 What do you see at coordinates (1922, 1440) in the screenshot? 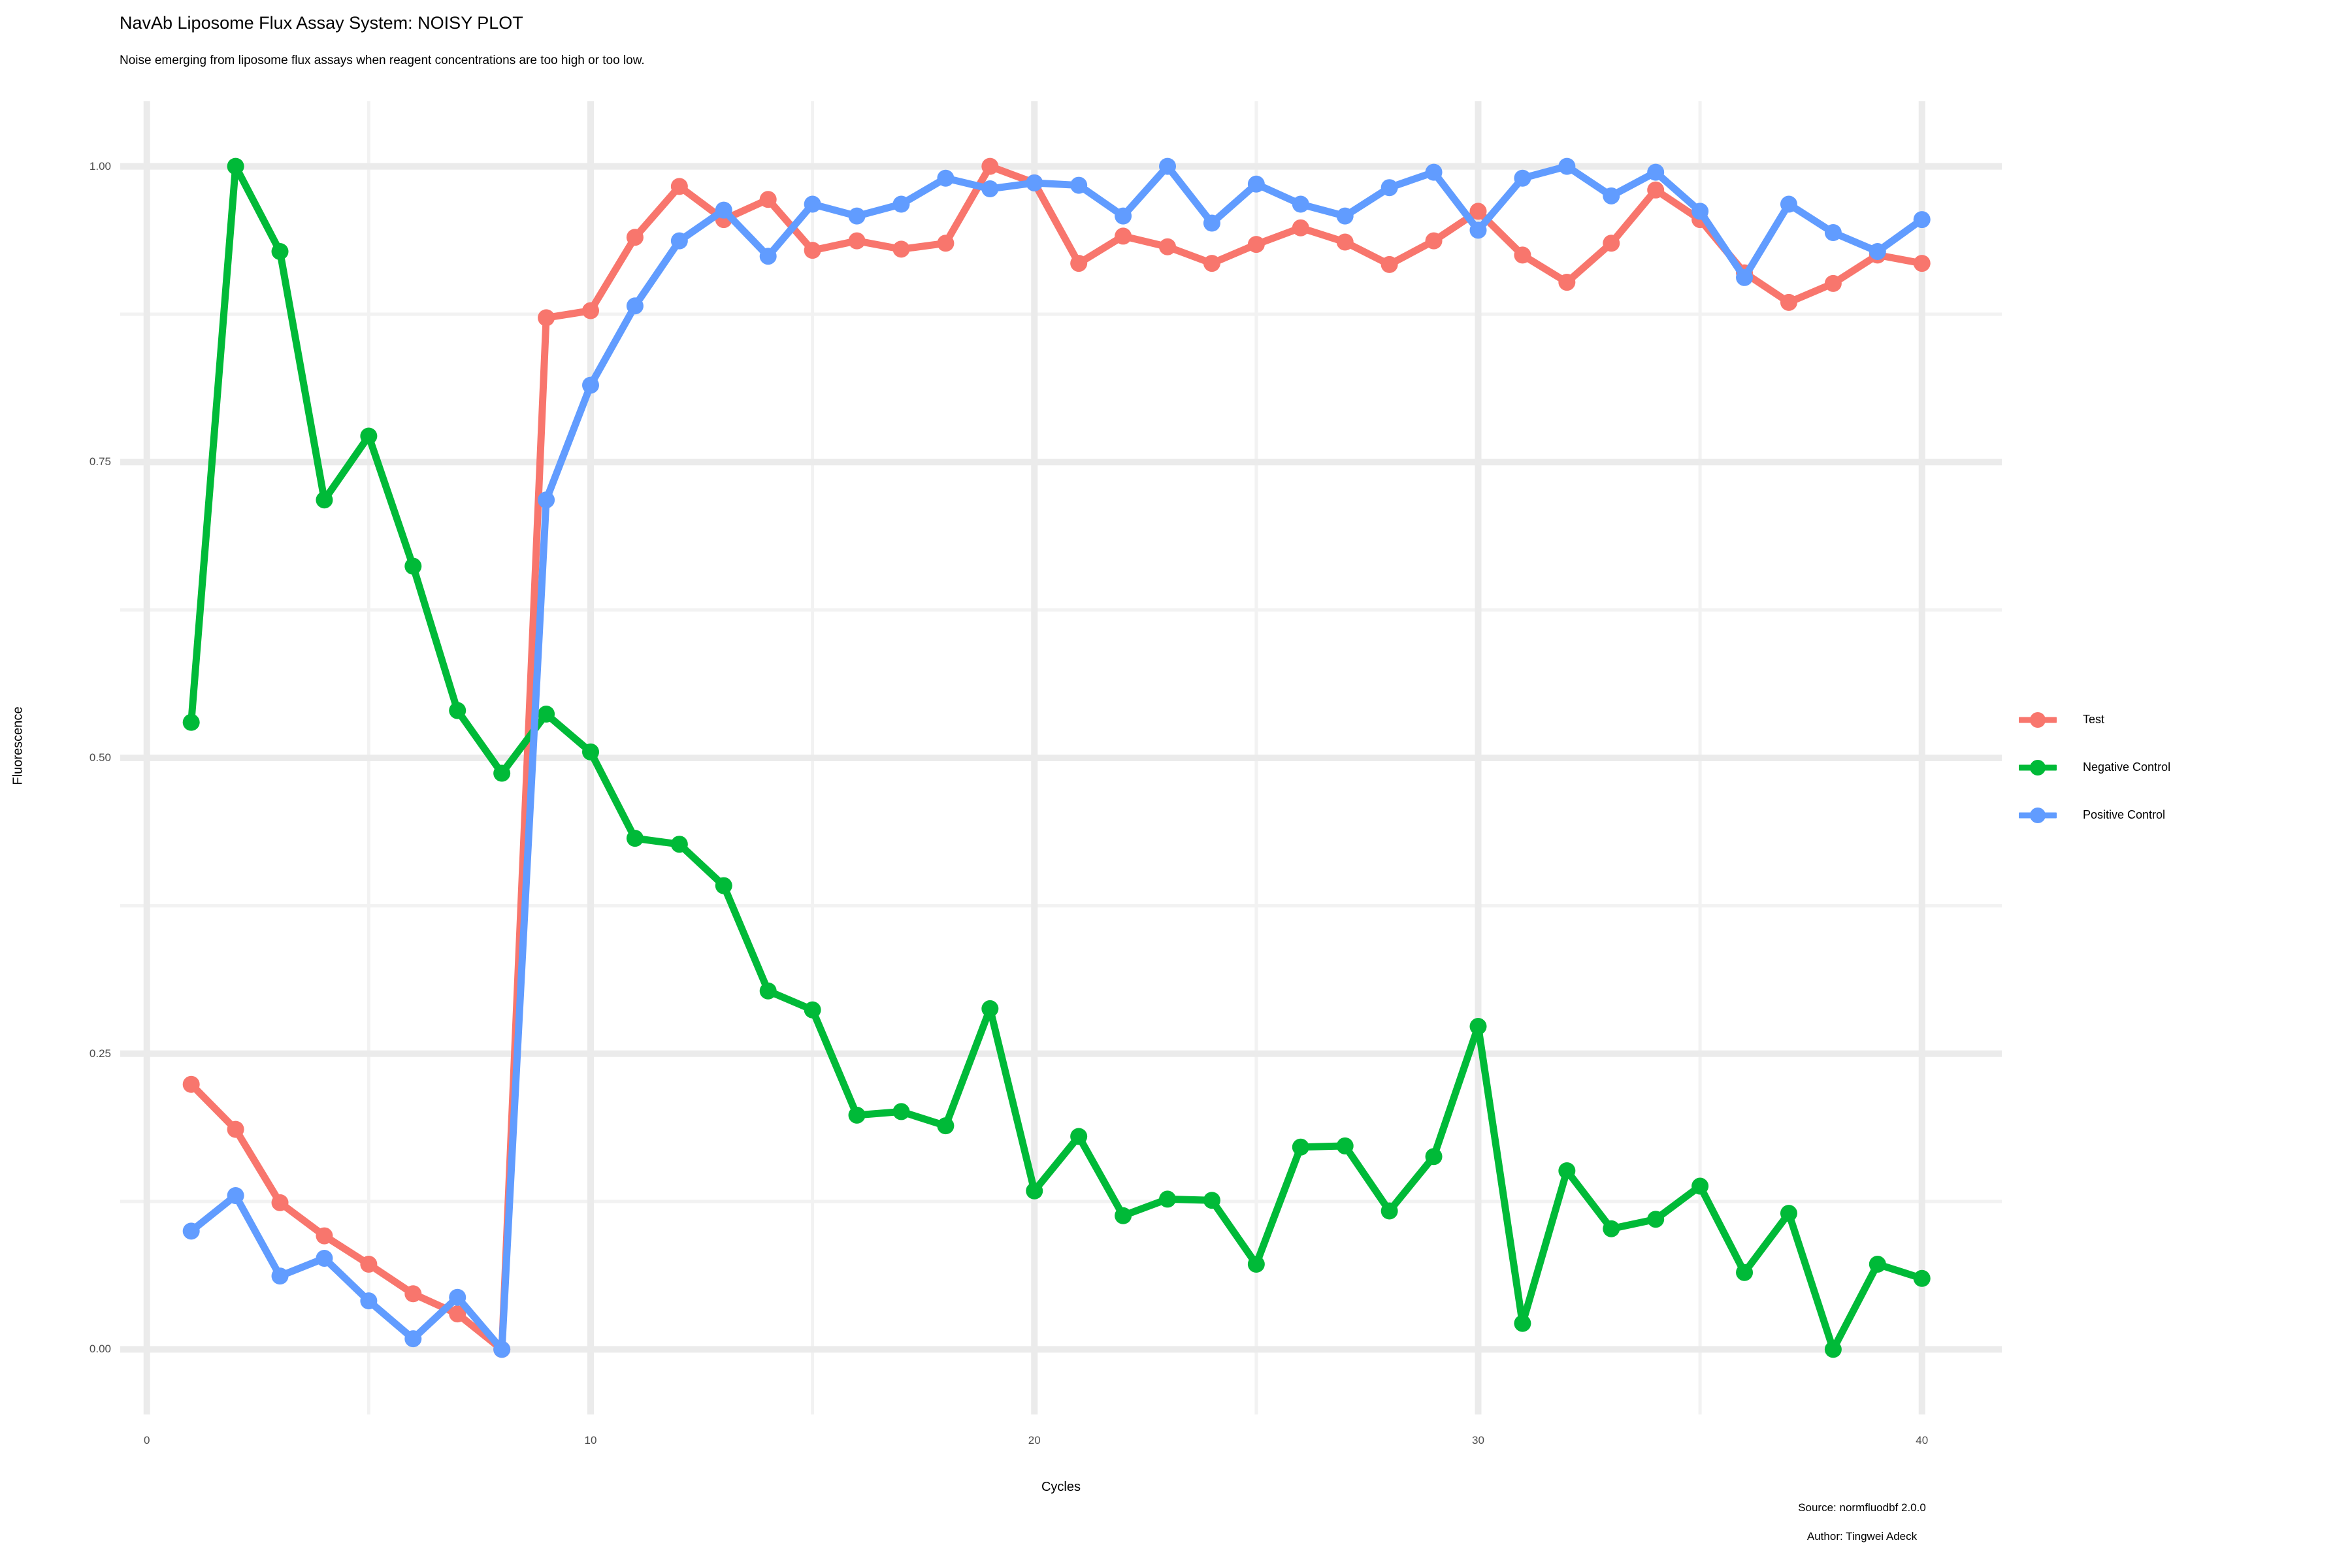
I see `x-tick-label: 40` at bounding box center [1922, 1440].